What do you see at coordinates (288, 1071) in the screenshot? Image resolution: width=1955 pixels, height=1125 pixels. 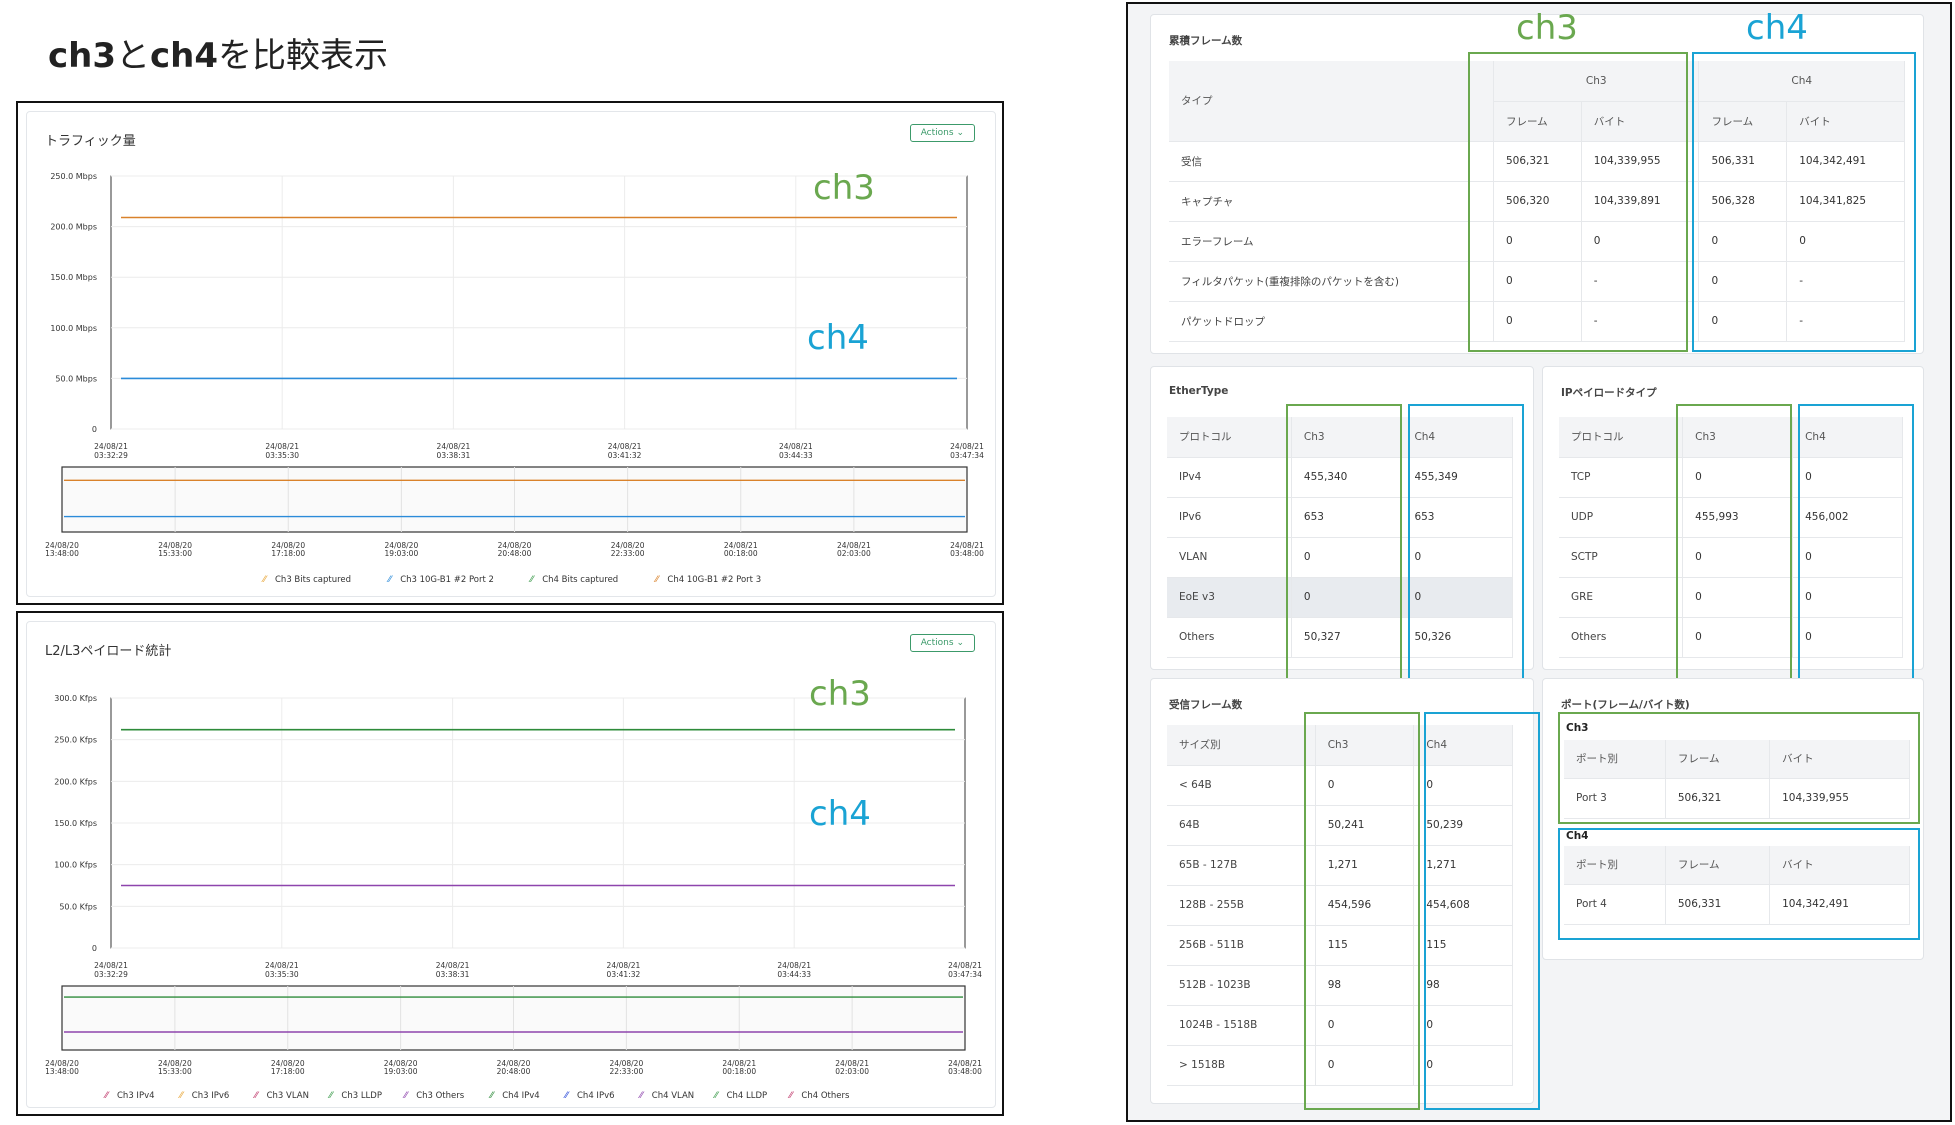 I see `nav-x-tick-label: 17:18:00` at bounding box center [288, 1071].